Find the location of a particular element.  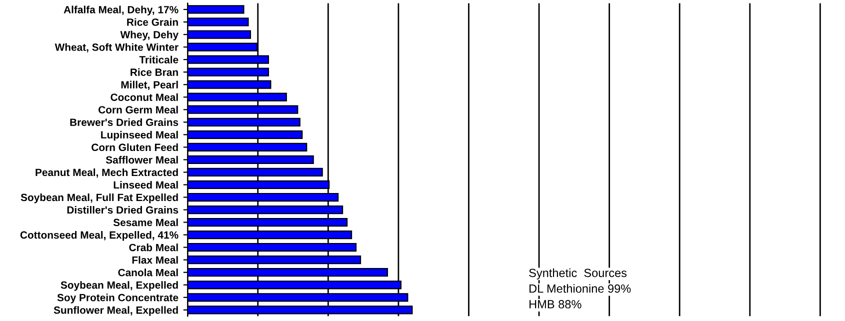

y-tick-label: Alfalfa Meal, Dehy, 17% is located at coordinates (121, 11).